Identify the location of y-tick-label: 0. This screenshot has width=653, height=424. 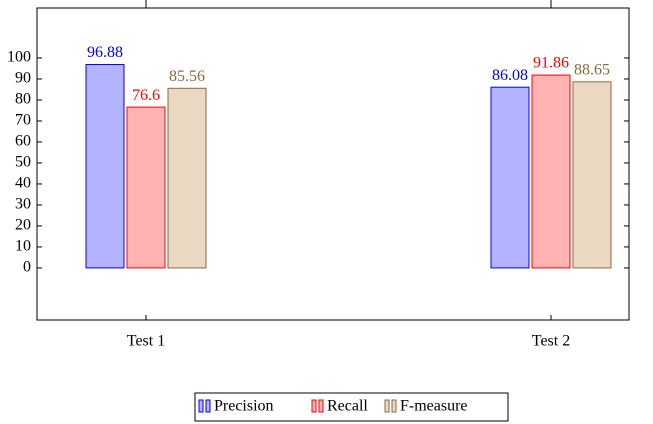
(27, 267).